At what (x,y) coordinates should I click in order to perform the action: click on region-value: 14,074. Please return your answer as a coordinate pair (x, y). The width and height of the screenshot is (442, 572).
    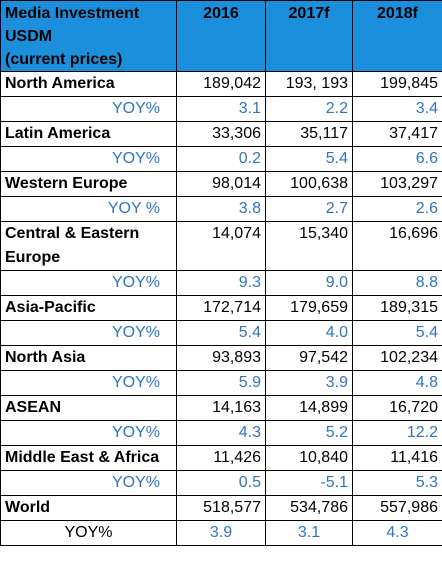
    Looking at the image, I should click on (221, 246).